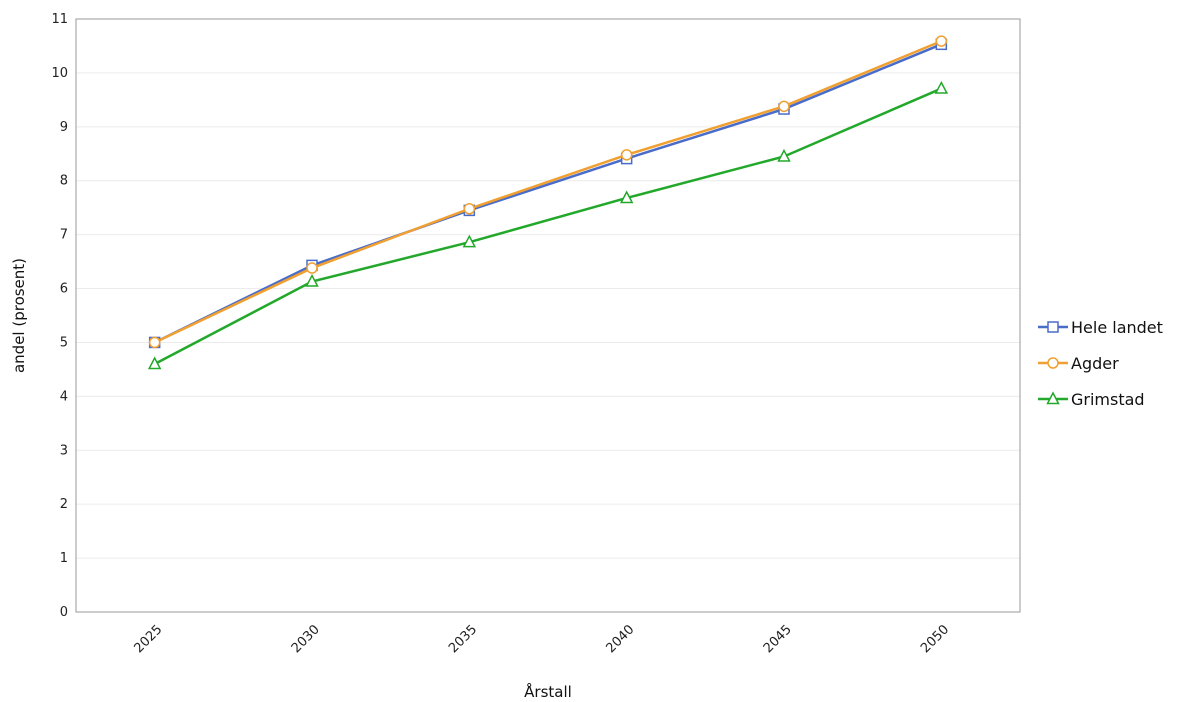  I want to click on y-axis-title: andel (prosent), so click(19, 315).